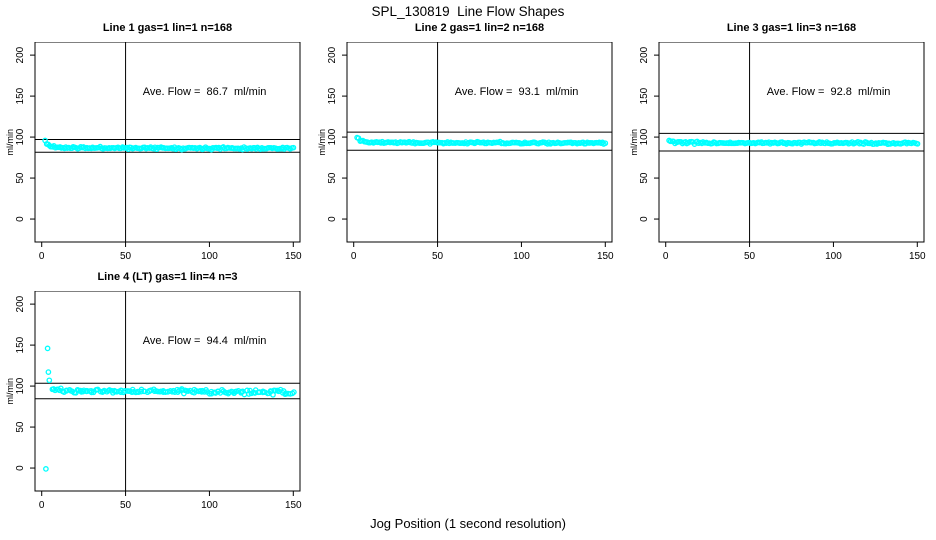 The height and width of the screenshot is (540, 936). I want to click on panel-1-title: Line 1 gas=1 lin=1 n=168, so click(167, 28).